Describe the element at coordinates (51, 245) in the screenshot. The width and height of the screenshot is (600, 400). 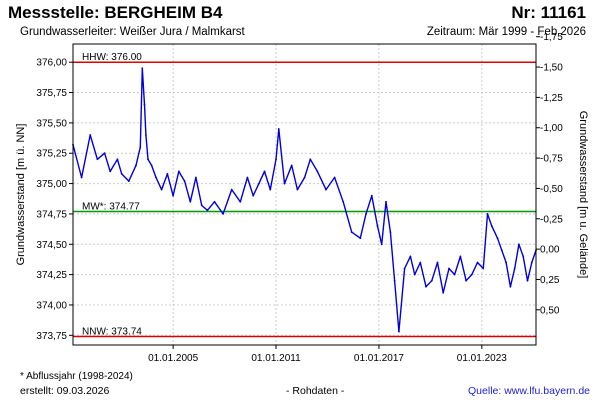
I see `left-tick-label-3: 374,50` at that location.